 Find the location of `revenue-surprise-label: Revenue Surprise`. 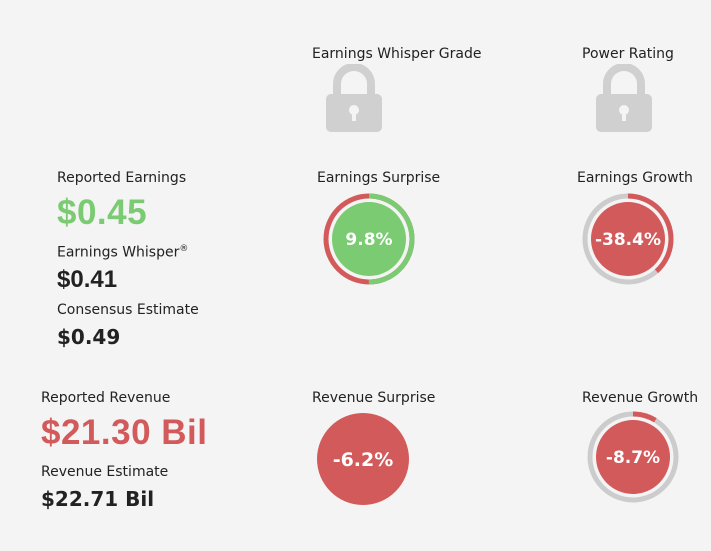

revenue-surprise-label: Revenue Surprise is located at coordinates (374, 398).